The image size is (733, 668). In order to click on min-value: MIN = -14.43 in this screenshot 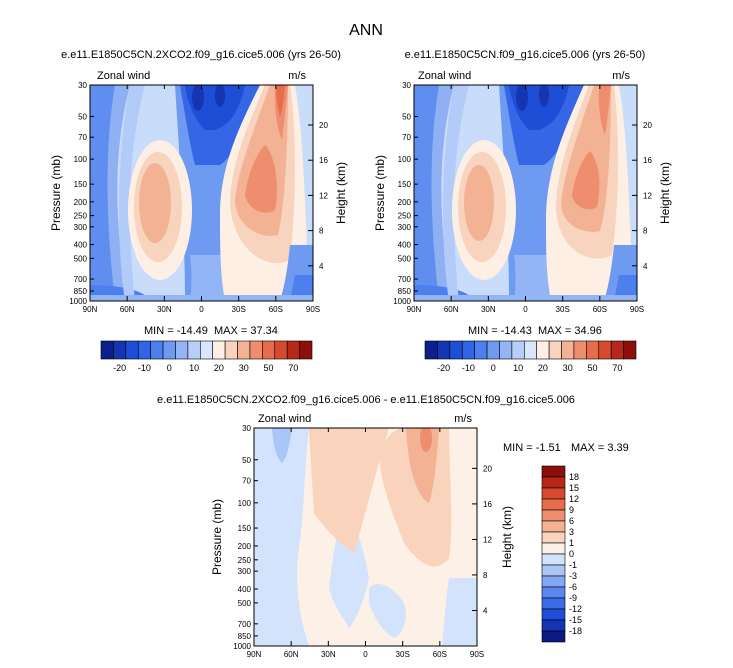, I will do `click(500, 331)`.